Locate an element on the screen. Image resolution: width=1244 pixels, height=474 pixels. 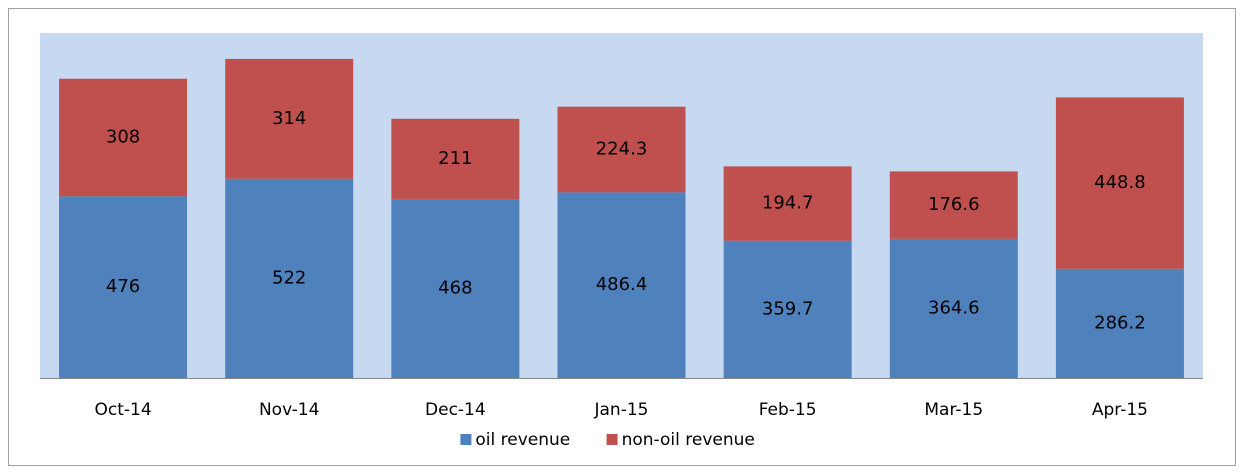
data-label: 448.8 is located at coordinates (1120, 182).